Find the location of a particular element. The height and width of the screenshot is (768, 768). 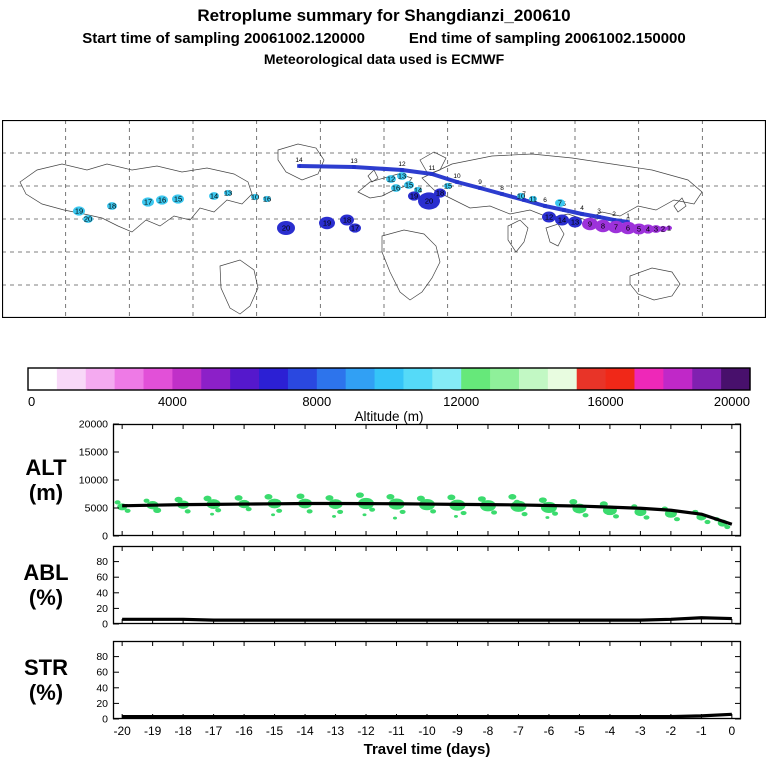

svg-text: 9 is located at coordinates (480, 182).